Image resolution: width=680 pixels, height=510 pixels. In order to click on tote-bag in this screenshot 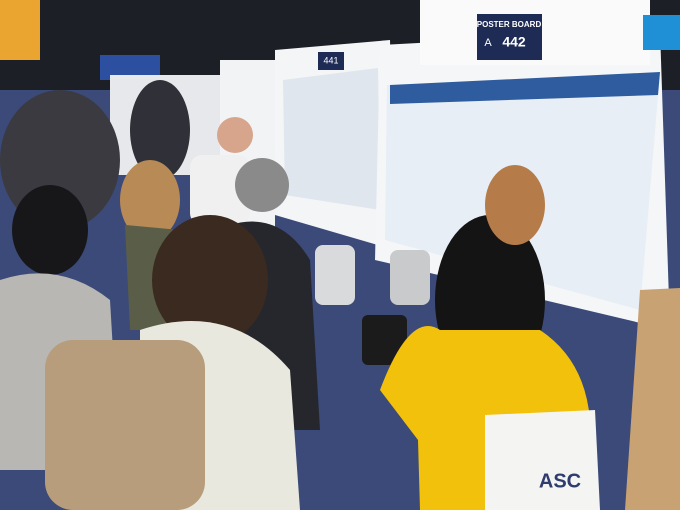, I will do `click(542, 460)`.